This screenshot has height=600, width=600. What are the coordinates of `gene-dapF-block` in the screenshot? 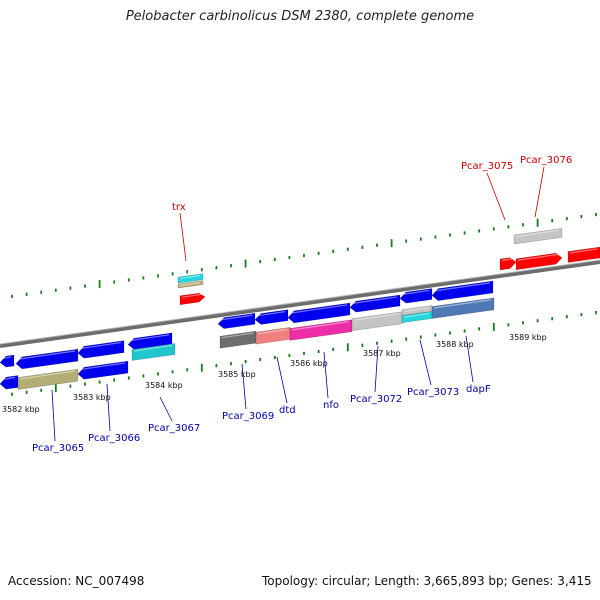 It's located at (463, 308).